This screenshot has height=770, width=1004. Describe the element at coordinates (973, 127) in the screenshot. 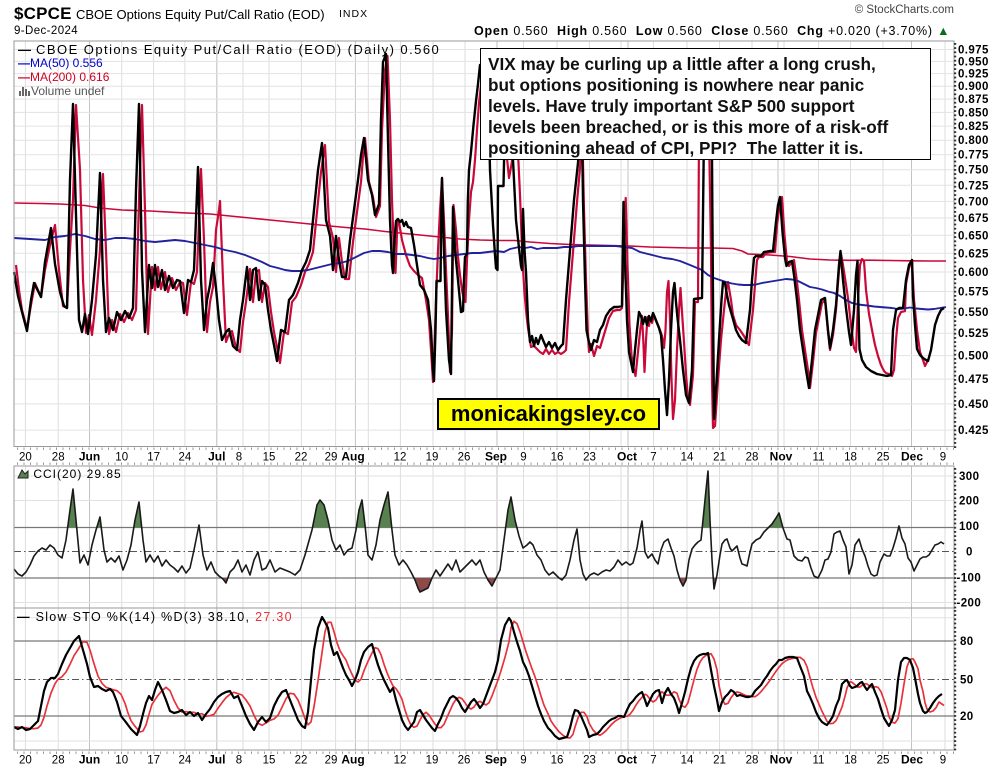

I see `svg-text: 0.825` at that location.